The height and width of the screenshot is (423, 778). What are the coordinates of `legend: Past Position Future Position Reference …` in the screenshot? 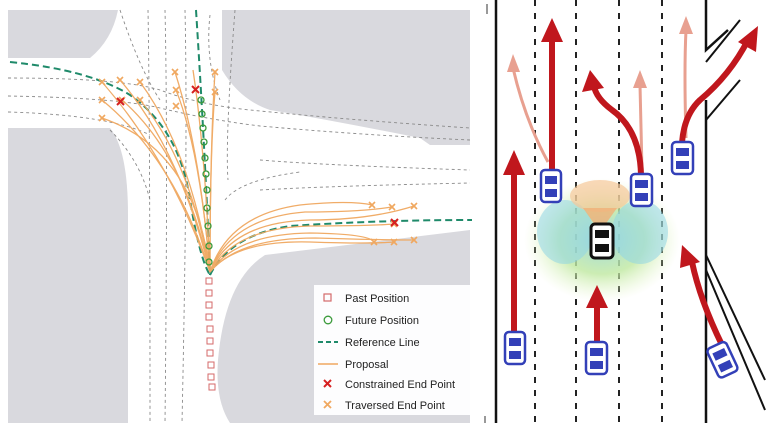 It's located at (397, 350).